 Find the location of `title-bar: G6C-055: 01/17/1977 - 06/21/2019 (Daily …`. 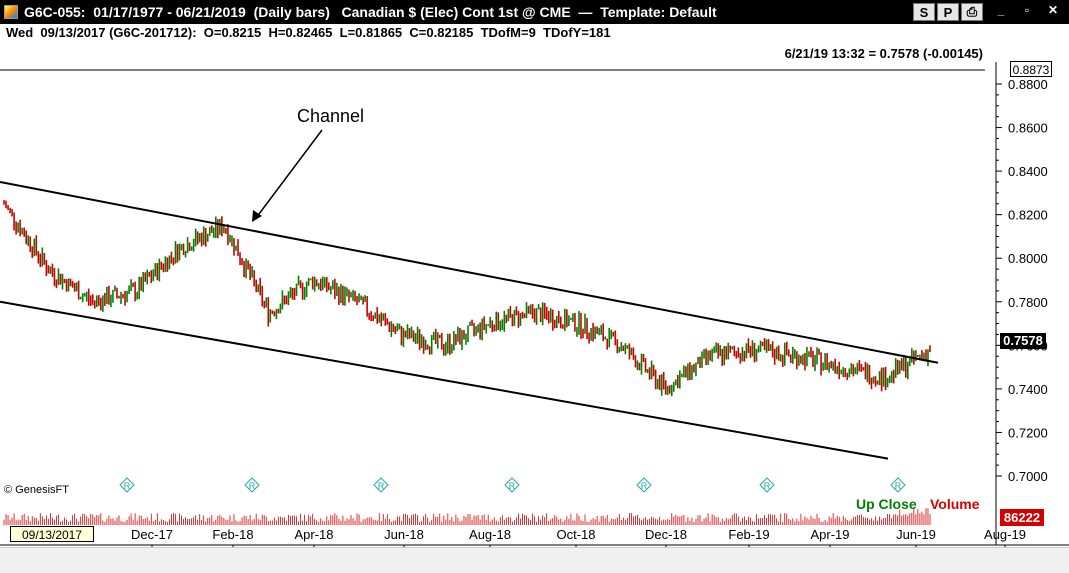

title-bar: G6C-055: 01/17/1977 - 06/21/2019 (Daily … is located at coordinates (534, 12).